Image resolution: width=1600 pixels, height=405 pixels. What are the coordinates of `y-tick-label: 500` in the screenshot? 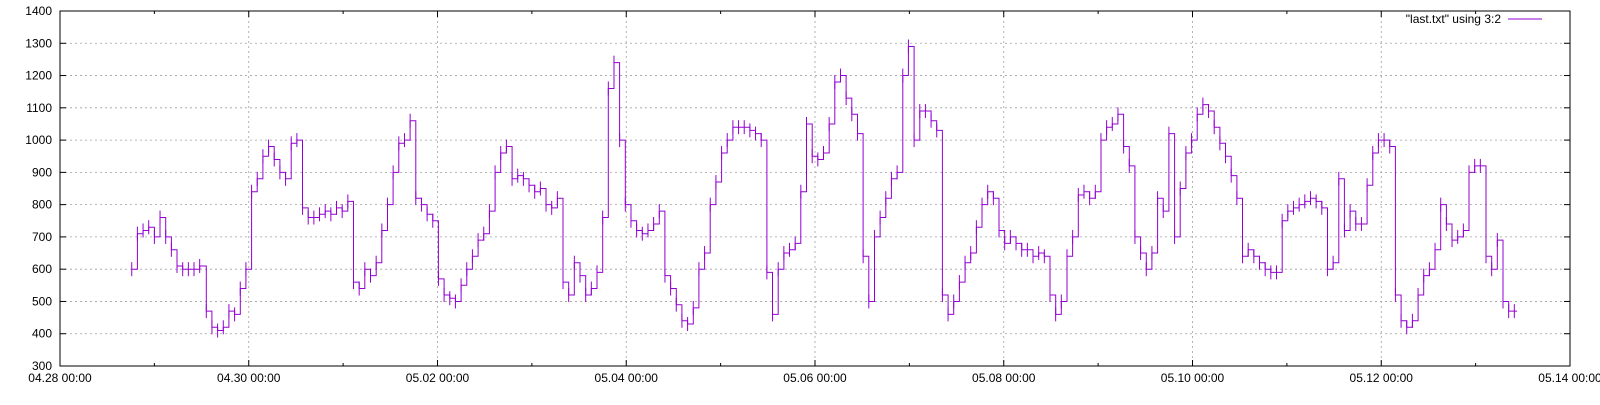 It's located at (42, 301).